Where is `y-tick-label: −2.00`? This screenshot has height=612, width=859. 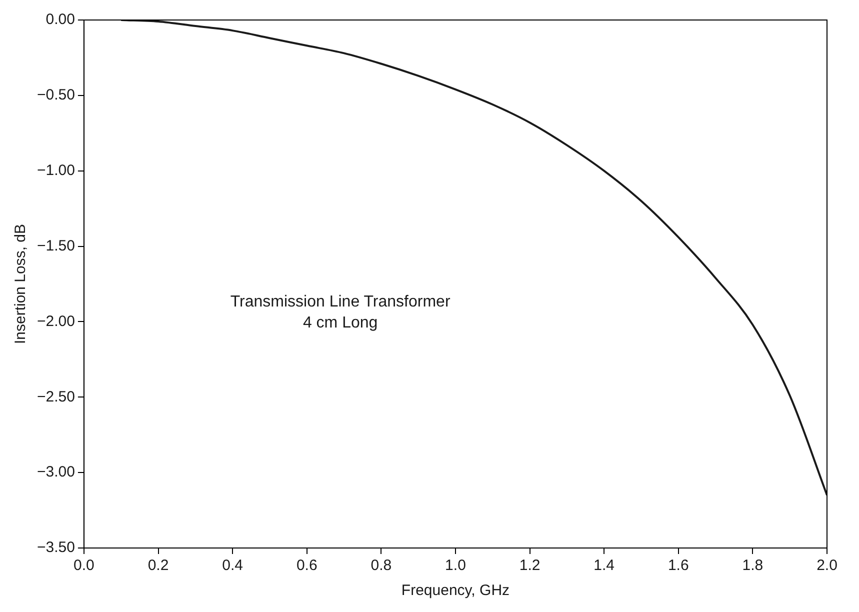
y-tick-label: −2.00 is located at coordinates (55, 321).